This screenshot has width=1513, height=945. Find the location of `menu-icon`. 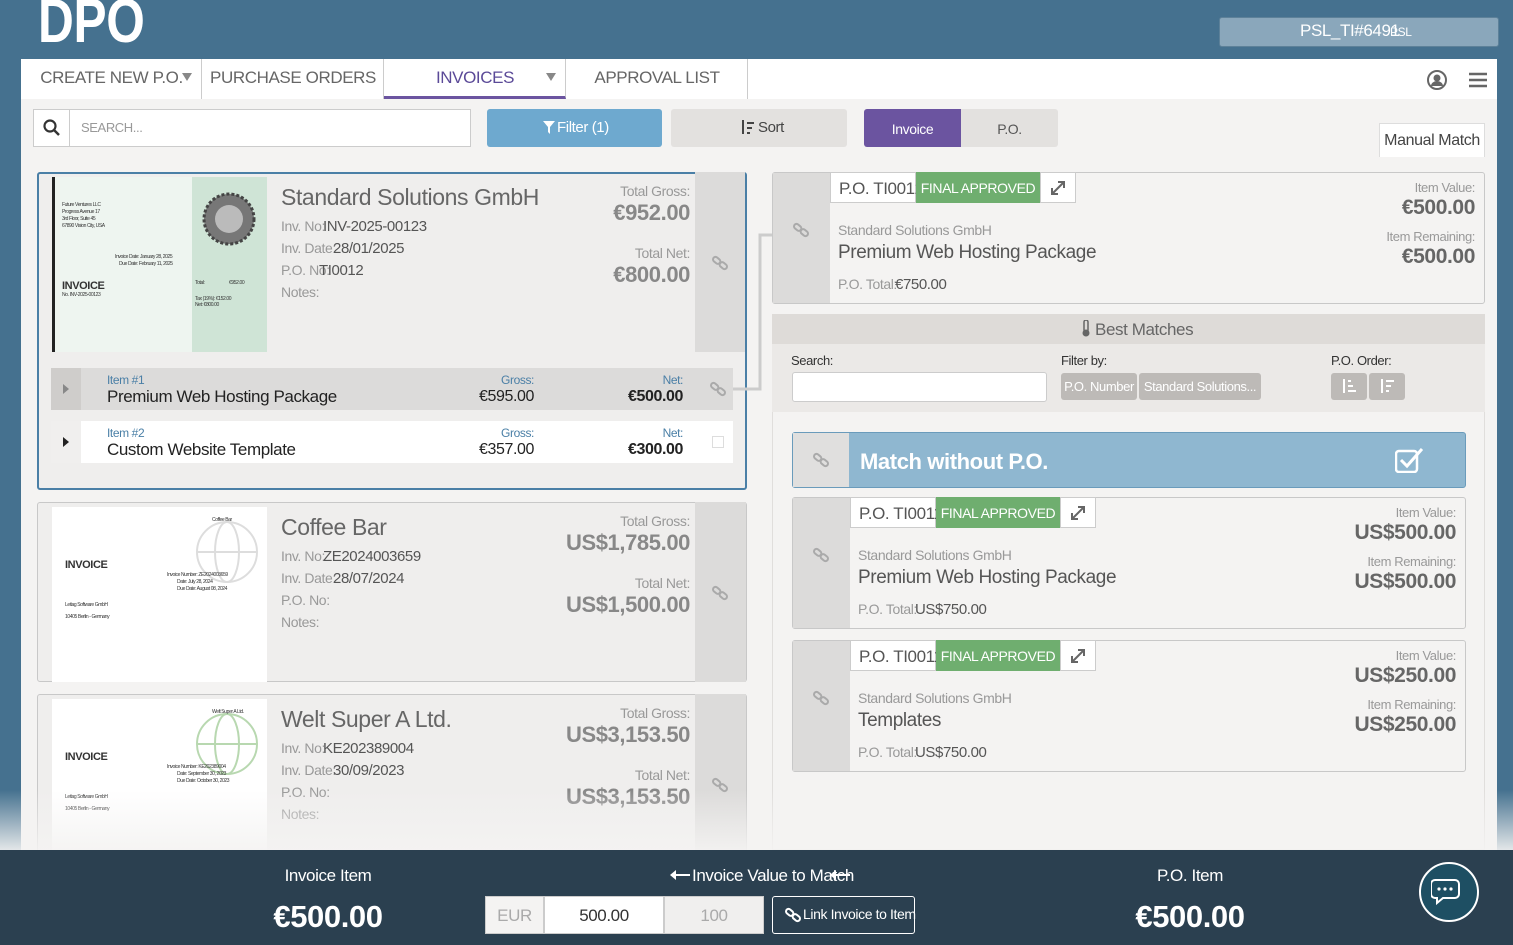

menu-icon is located at coordinates (1478, 80).